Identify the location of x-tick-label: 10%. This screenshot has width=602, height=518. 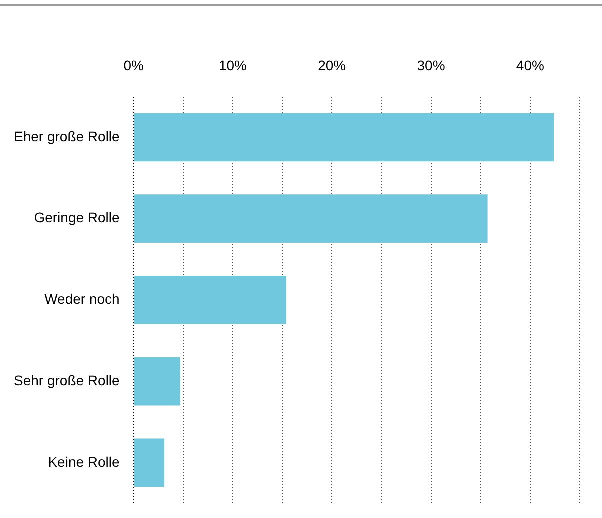
(232, 65).